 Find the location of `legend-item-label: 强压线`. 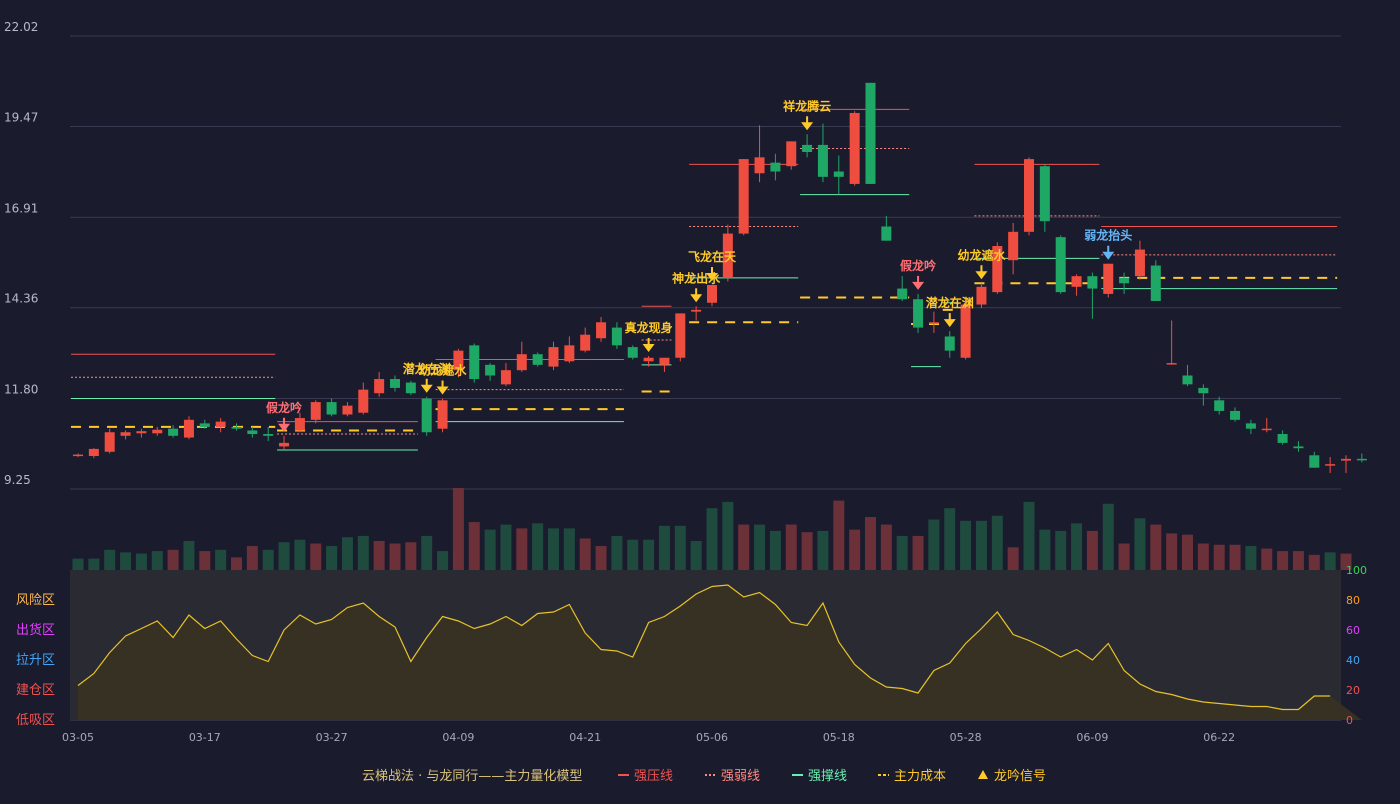

legend-item-label: 强压线 is located at coordinates (653, 776).